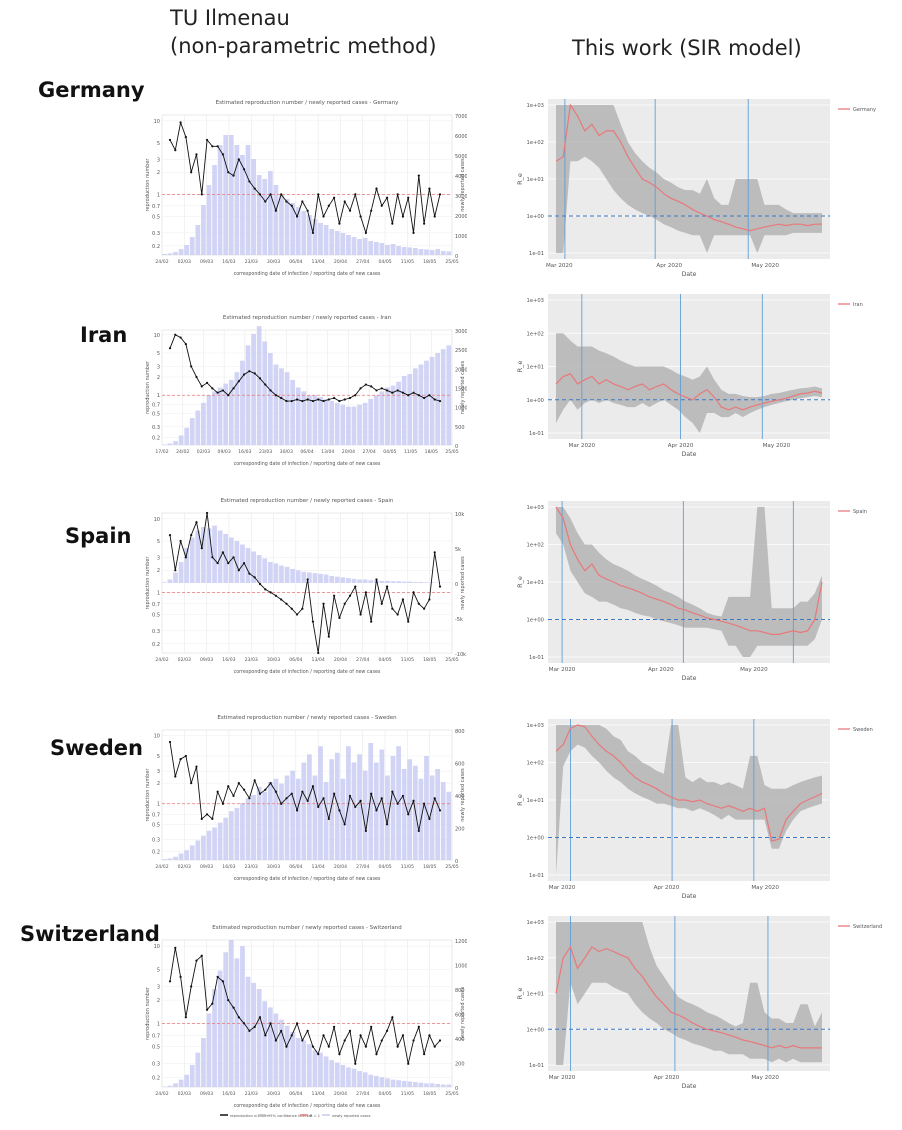  I want to click on x-tick-label: 18/05, so click(429, 660).